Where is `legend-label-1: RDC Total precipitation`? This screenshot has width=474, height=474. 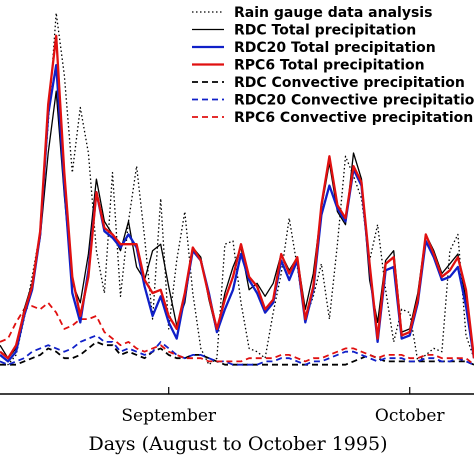 legend-label-1: RDC Total precipitation is located at coordinates (325, 31).